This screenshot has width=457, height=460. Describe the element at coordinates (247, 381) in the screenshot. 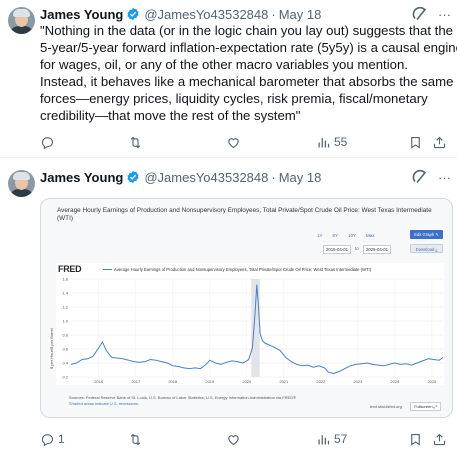

I see `x-tick-label: 2020` at that location.